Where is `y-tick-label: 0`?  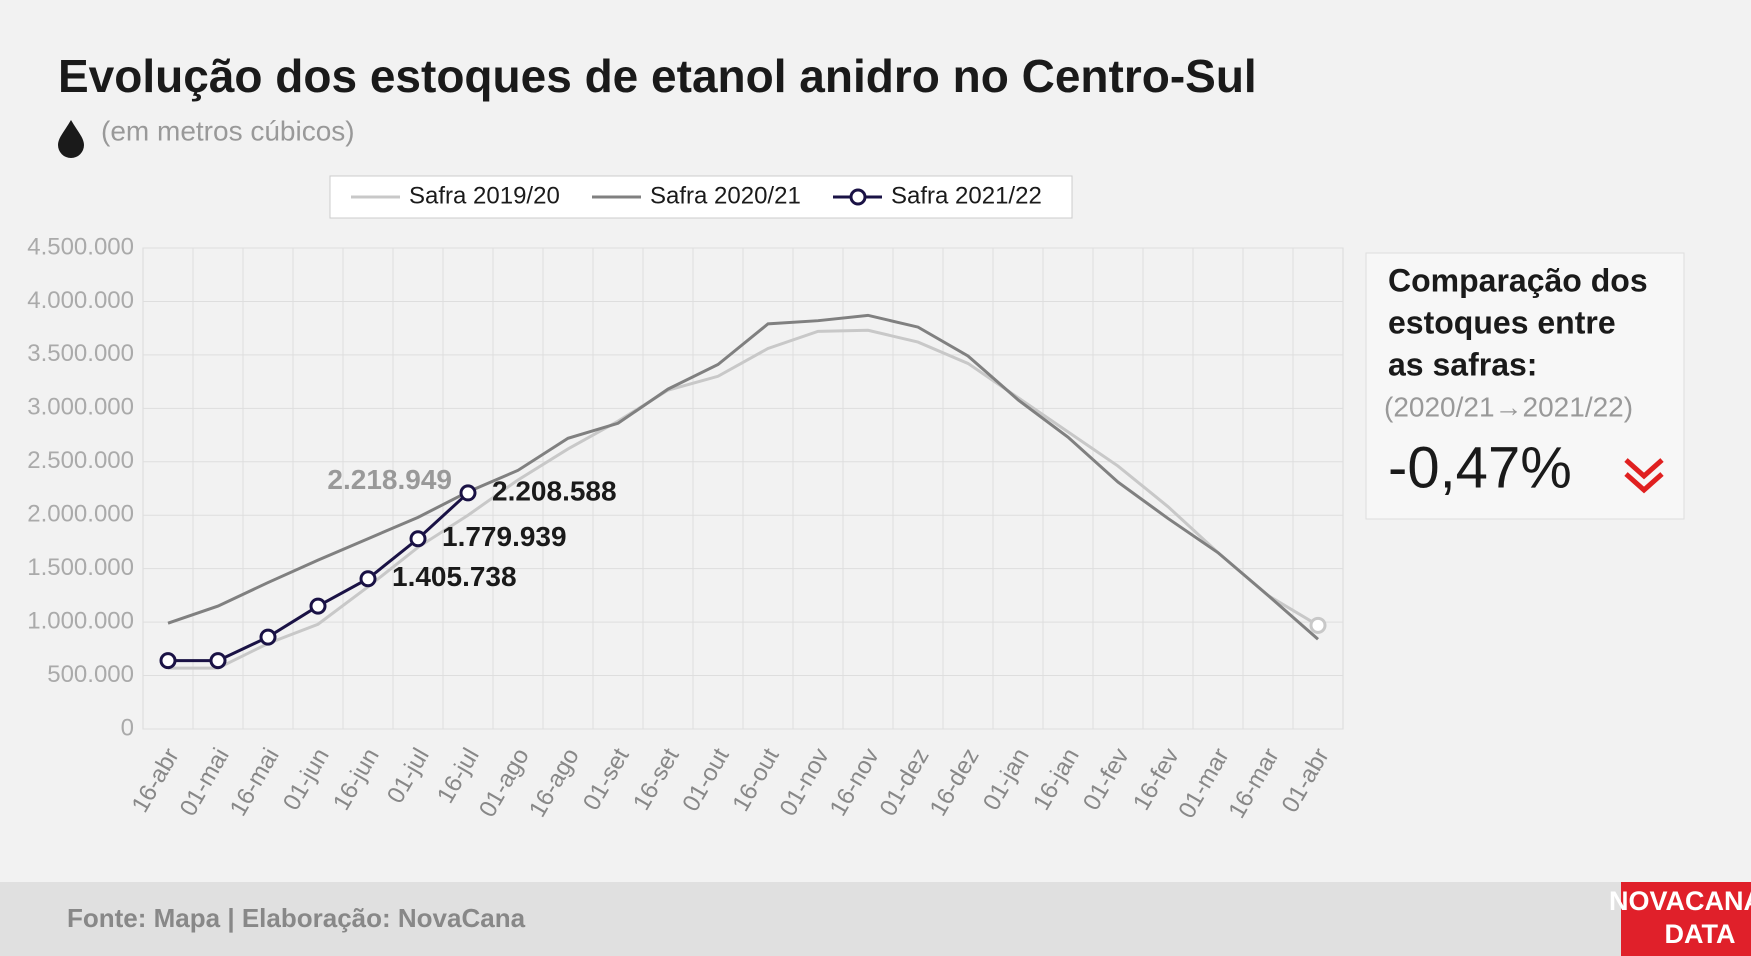 y-tick-label: 0 is located at coordinates (127, 727).